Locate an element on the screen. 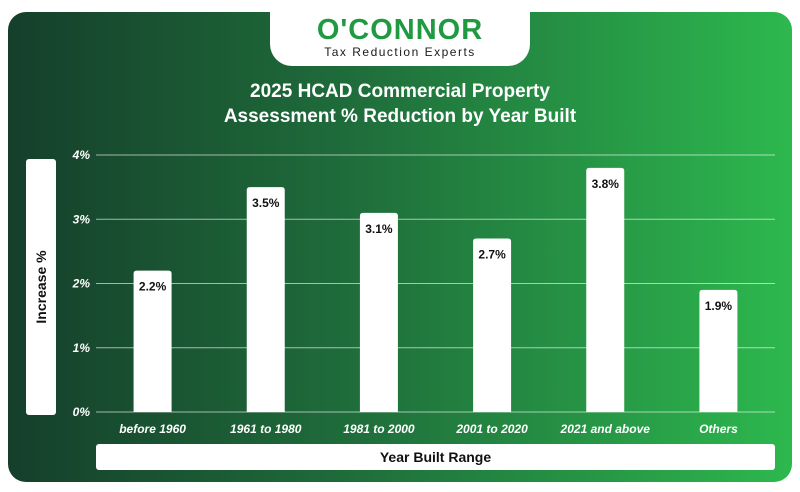  logo-tab: O'CONNOR Tax Reduction Experts is located at coordinates (400, 39).